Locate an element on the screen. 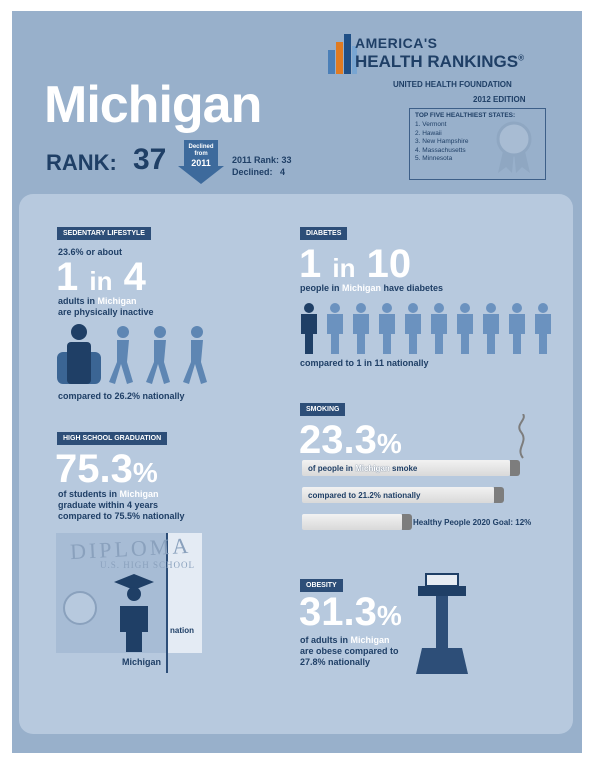  rank-value: 37 is located at coordinates (150, 159).